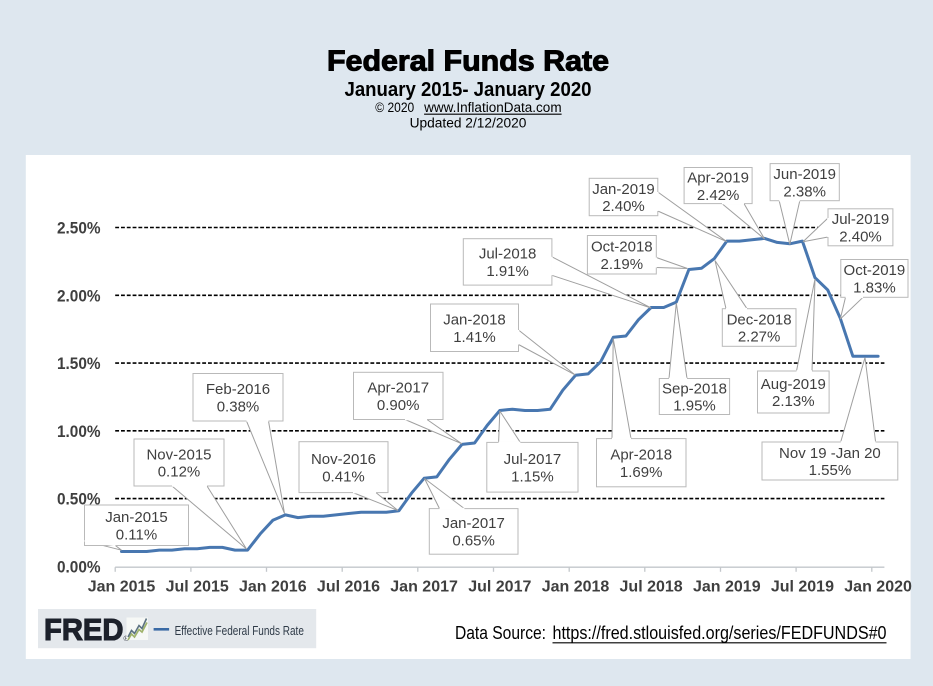 The width and height of the screenshot is (933, 686). What do you see at coordinates (793, 401) in the screenshot?
I see `svg-text: 2.13%` at bounding box center [793, 401].